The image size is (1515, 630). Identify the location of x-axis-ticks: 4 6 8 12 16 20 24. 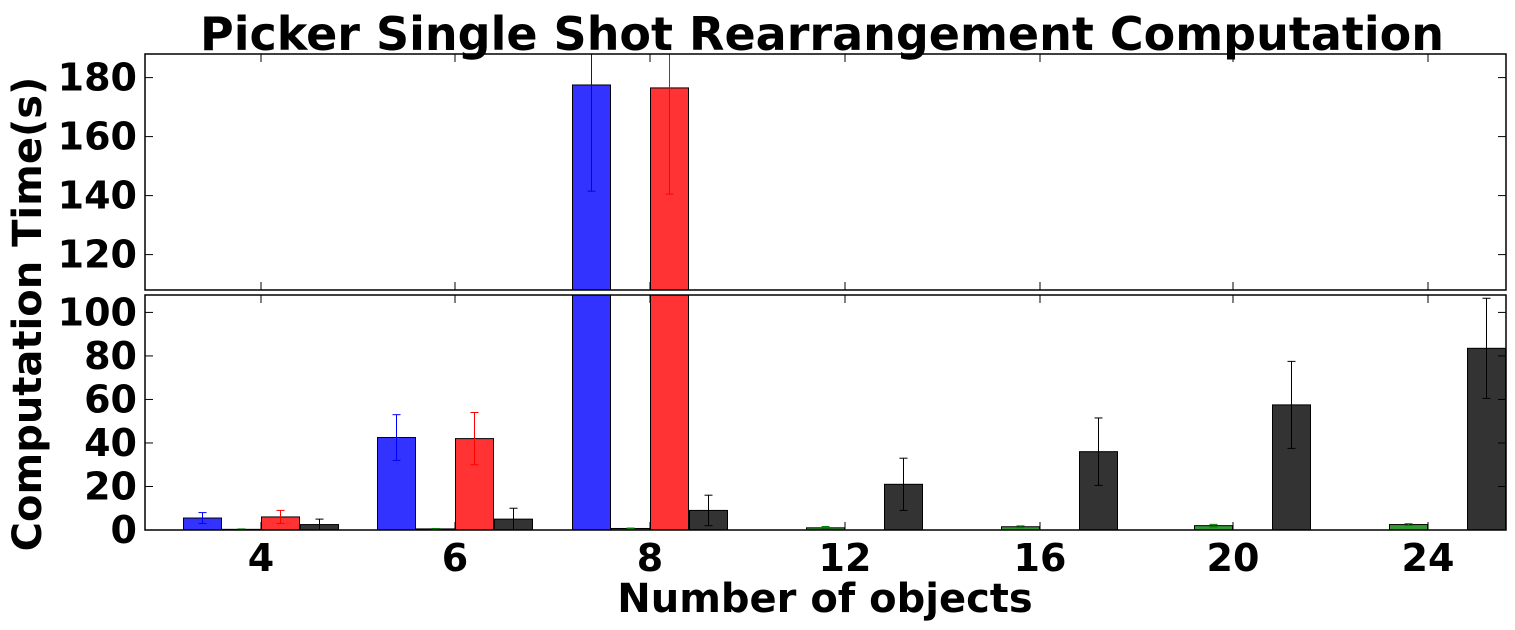
(851, 558).